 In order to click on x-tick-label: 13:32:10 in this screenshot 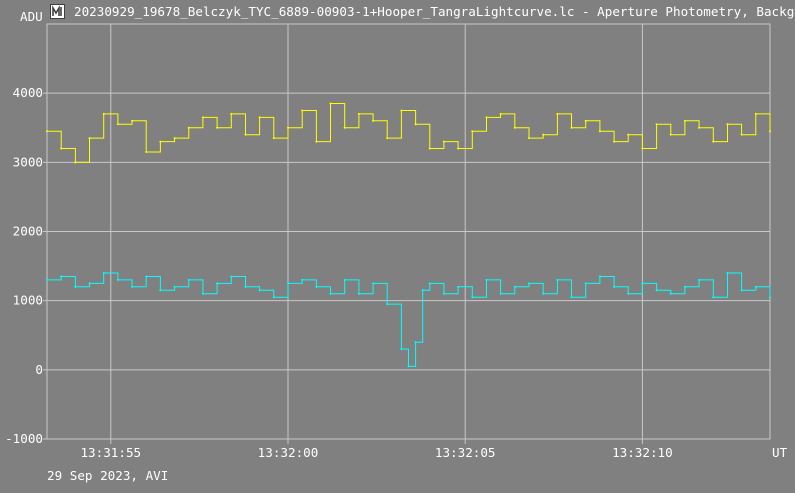, I will do `click(642, 452)`.